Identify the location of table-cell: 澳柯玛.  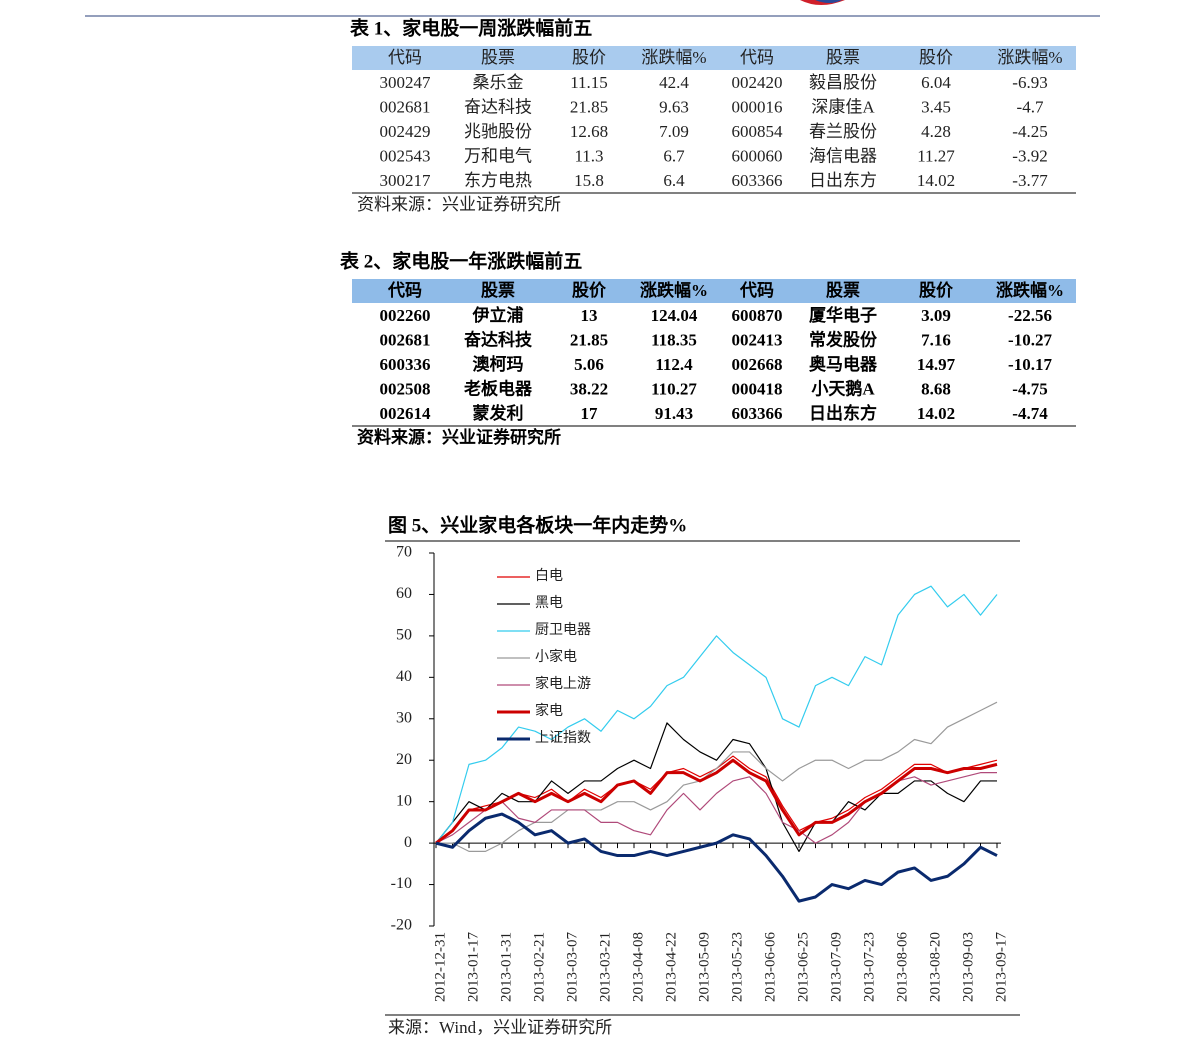
(498, 364).